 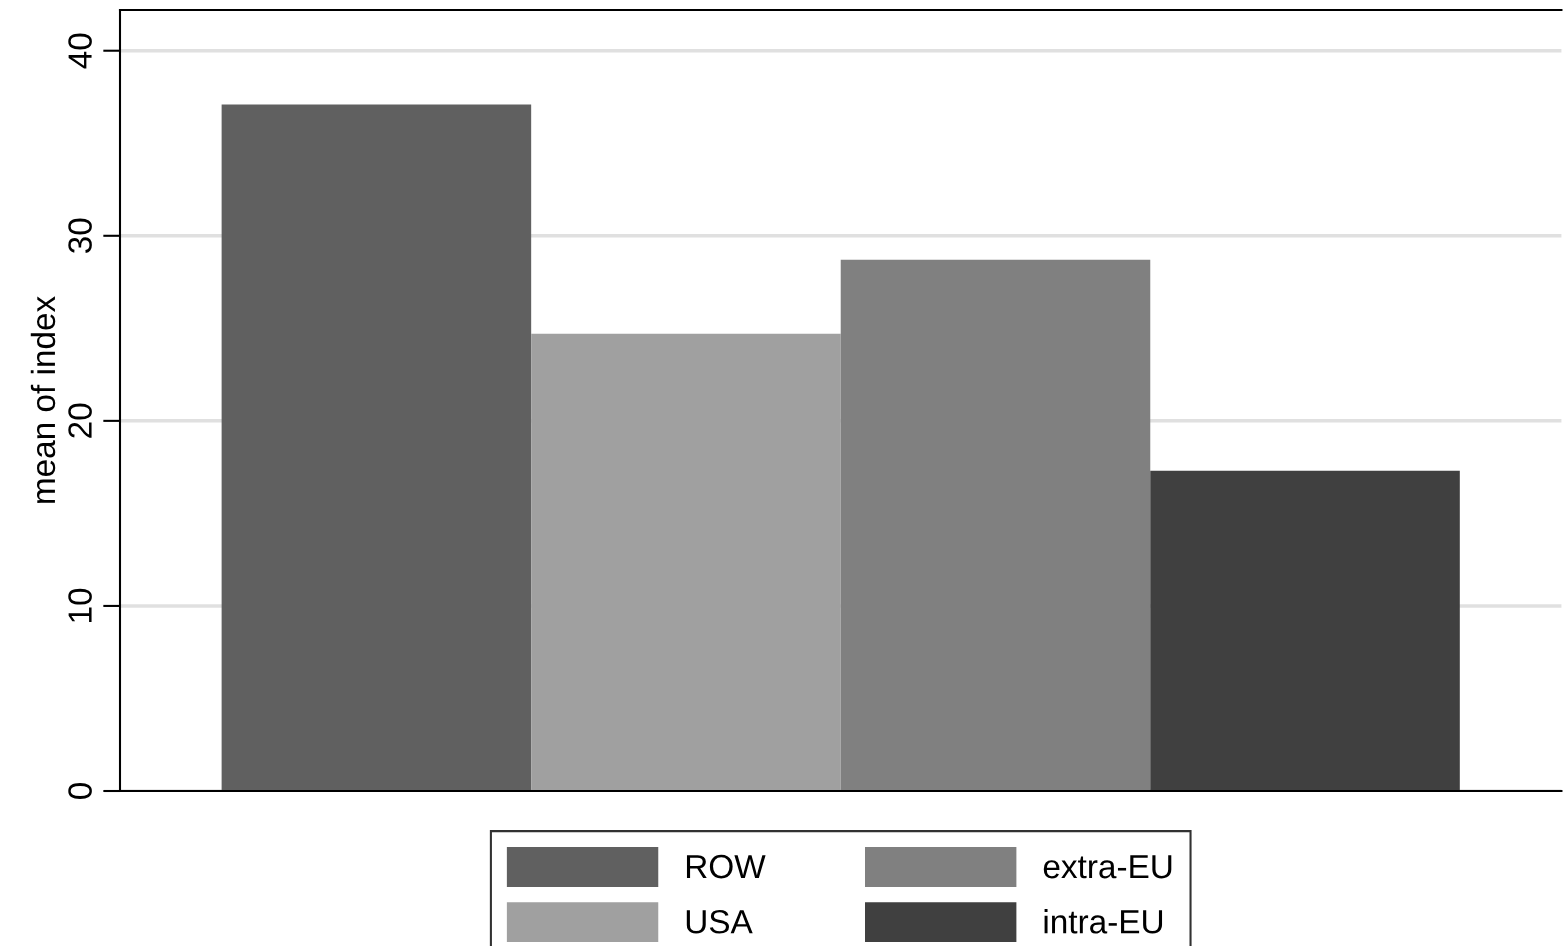 I want to click on legend-label: extra-EU, so click(x=1107, y=867).